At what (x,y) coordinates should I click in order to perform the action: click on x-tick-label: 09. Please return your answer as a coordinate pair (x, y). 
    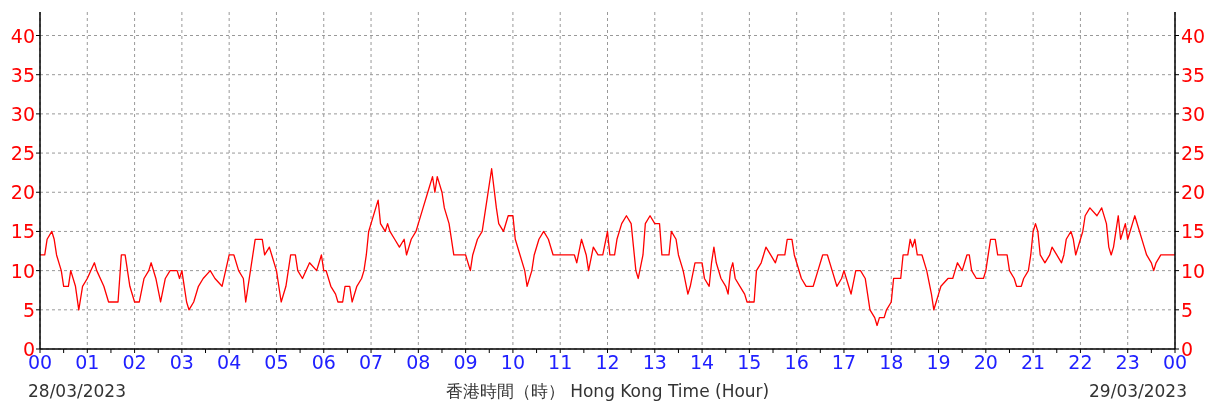
    Looking at the image, I should click on (465, 362).